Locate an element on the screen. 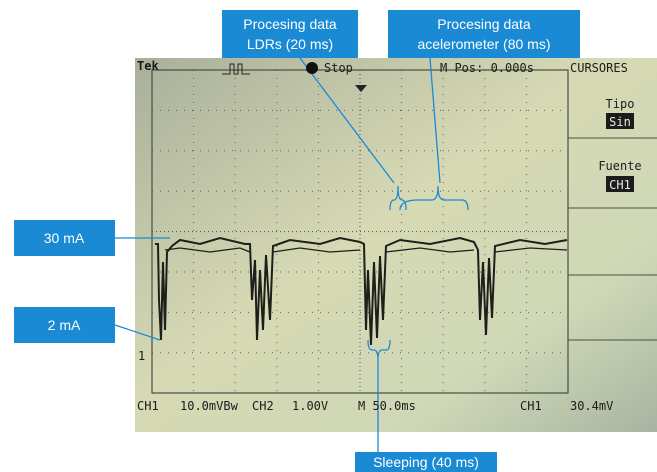 The height and width of the screenshot is (472, 657). callout-text: 30 mA is located at coordinates (64, 238).